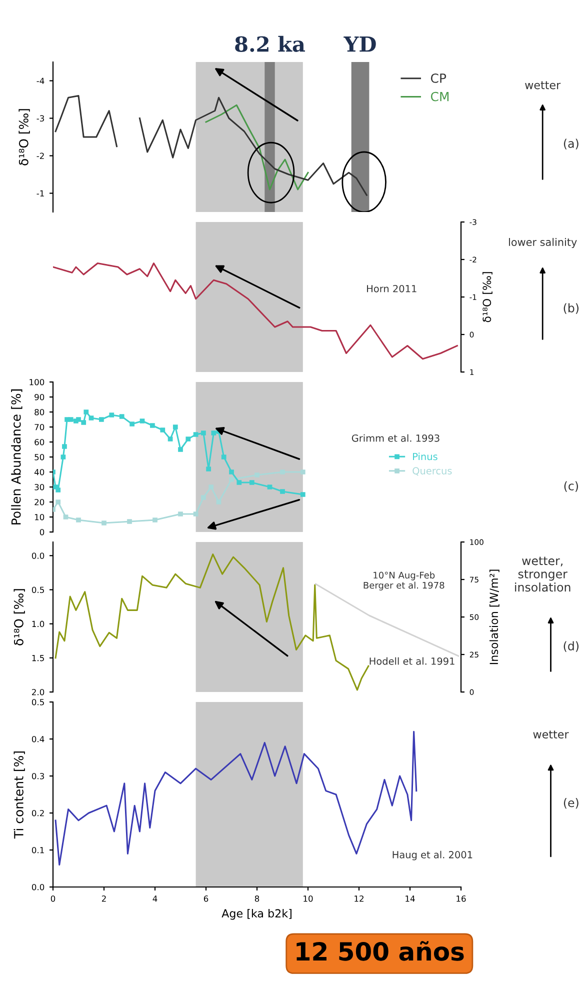 This screenshot has height=983, width=584. What do you see at coordinates (359, 898) in the screenshot?
I see `x-tick-label: 12` at bounding box center [359, 898].